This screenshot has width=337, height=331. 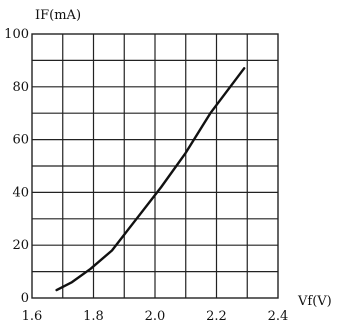 What do you see at coordinates (20, 192) in the screenshot?
I see `y-tick-label-40: 40` at bounding box center [20, 192].